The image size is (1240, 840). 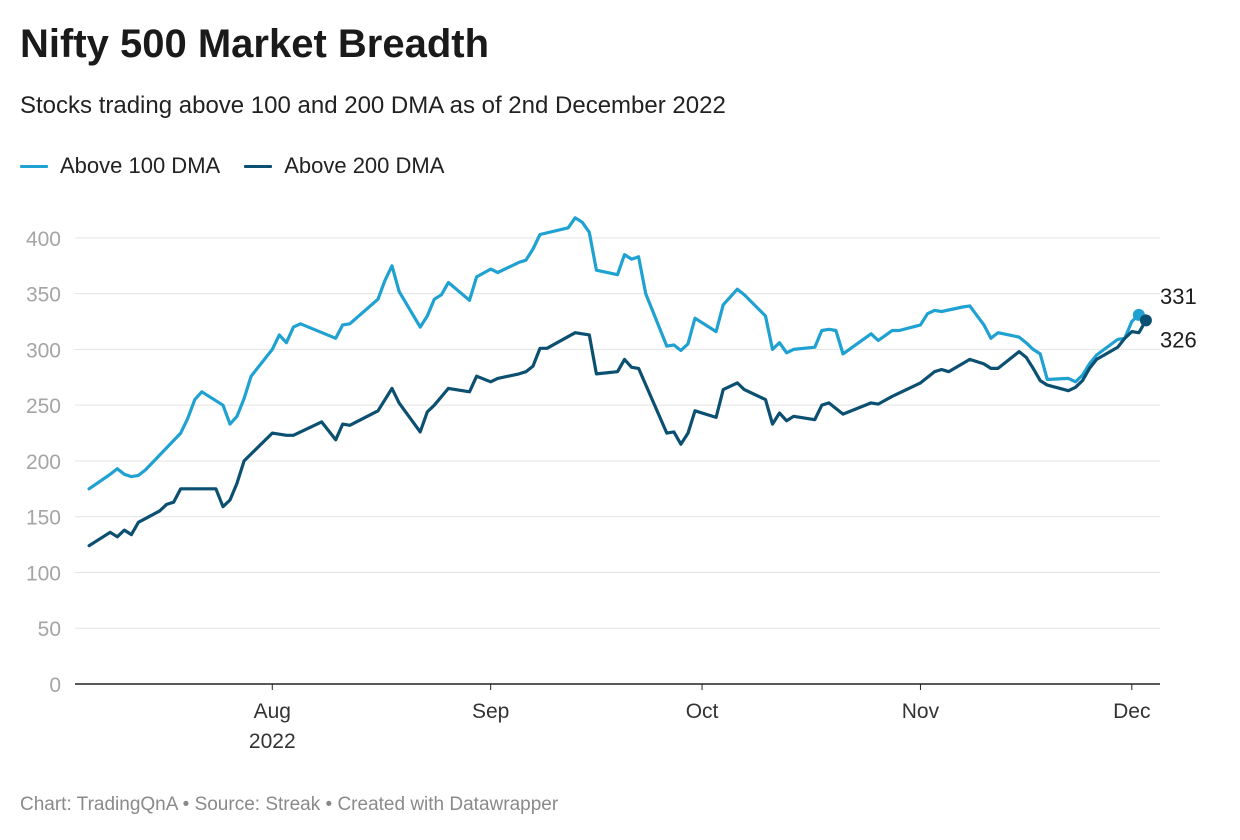 I want to click on y-tick-label-150: 150, so click(x=43, y=518).